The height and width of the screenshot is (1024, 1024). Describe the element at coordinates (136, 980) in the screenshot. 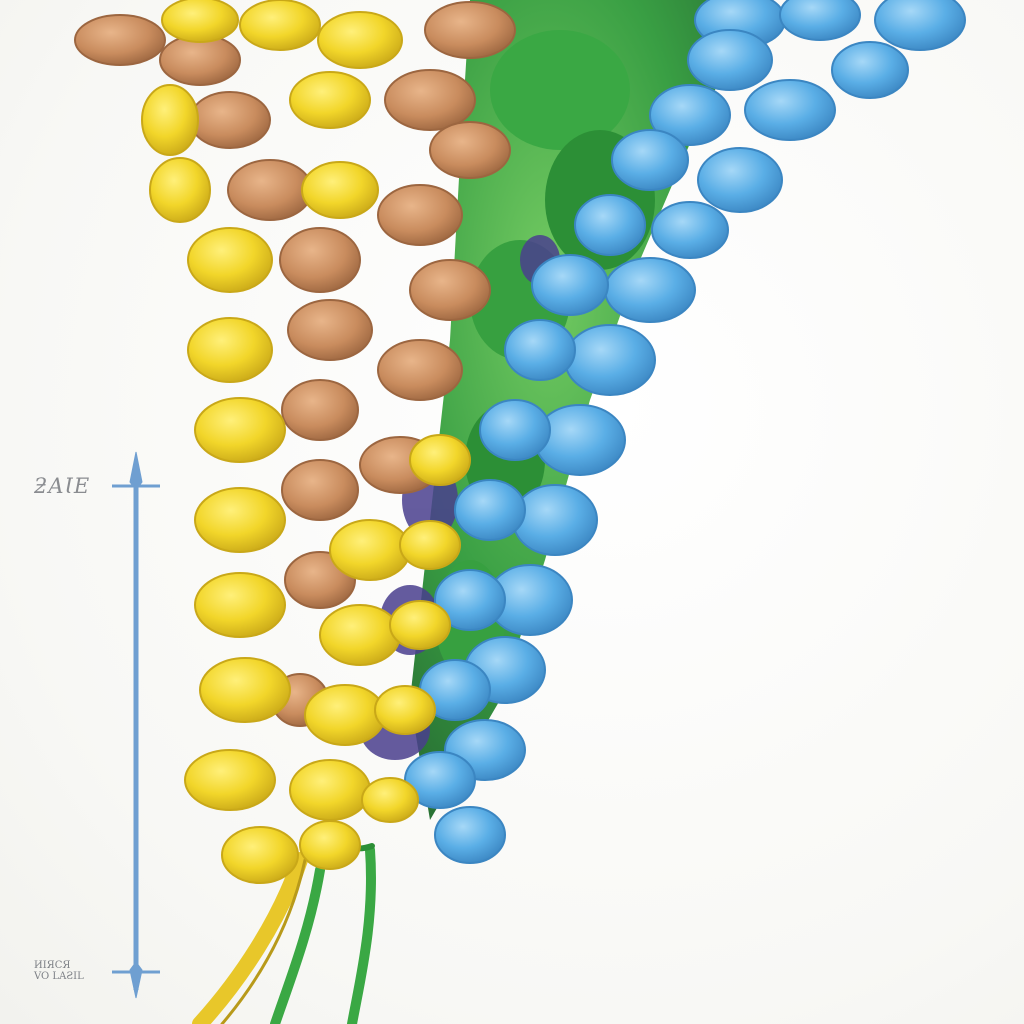

I see `scale-arrow-bottom-icon` at that location.